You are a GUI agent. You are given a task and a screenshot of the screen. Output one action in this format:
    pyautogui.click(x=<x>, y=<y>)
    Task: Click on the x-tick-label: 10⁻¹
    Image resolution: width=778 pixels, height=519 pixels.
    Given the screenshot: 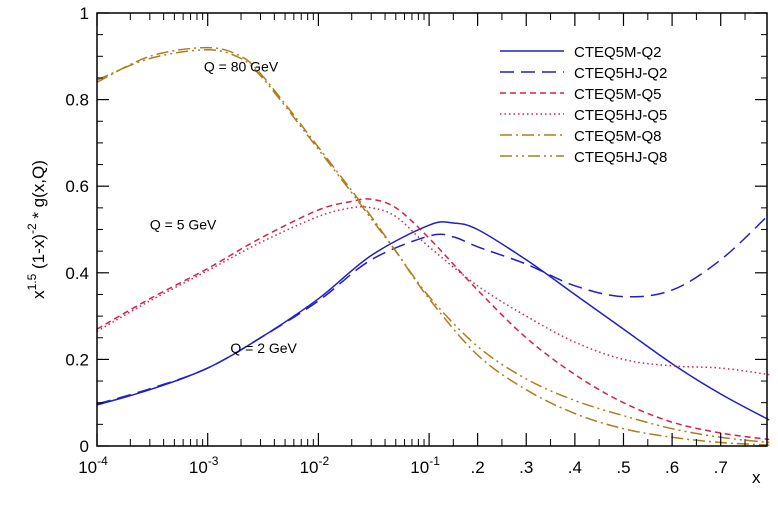 What is the action you would take?
    pyautogui.click(x=425, y=465)
    